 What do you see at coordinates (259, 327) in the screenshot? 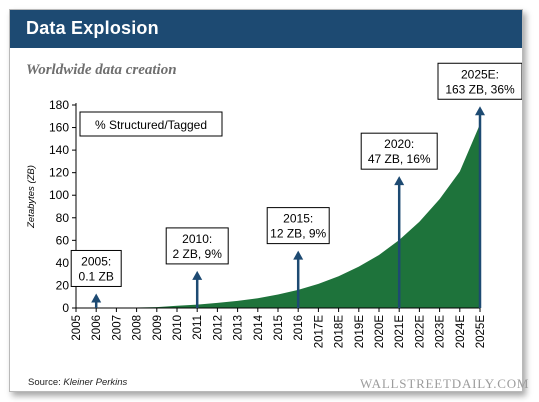
I see `x-tick-label: 2014` at bounding box center [259, 327].